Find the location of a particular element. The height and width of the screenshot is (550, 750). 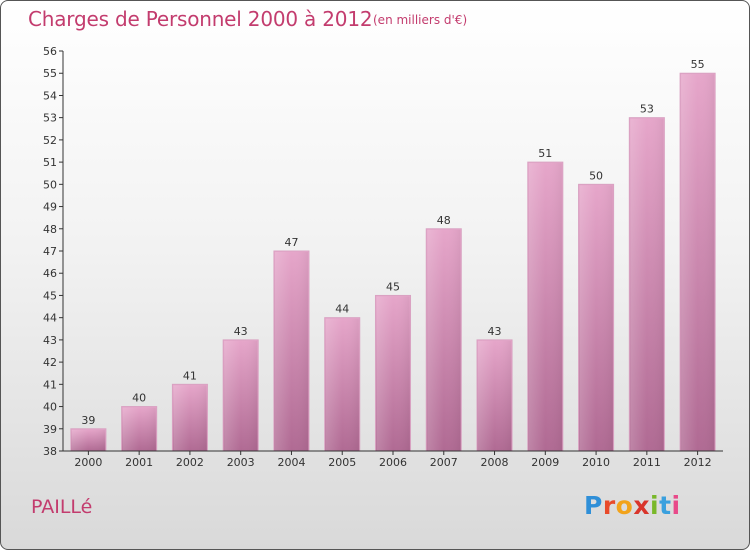

bar-value-label: 48 is located at coordinates (444, 220).